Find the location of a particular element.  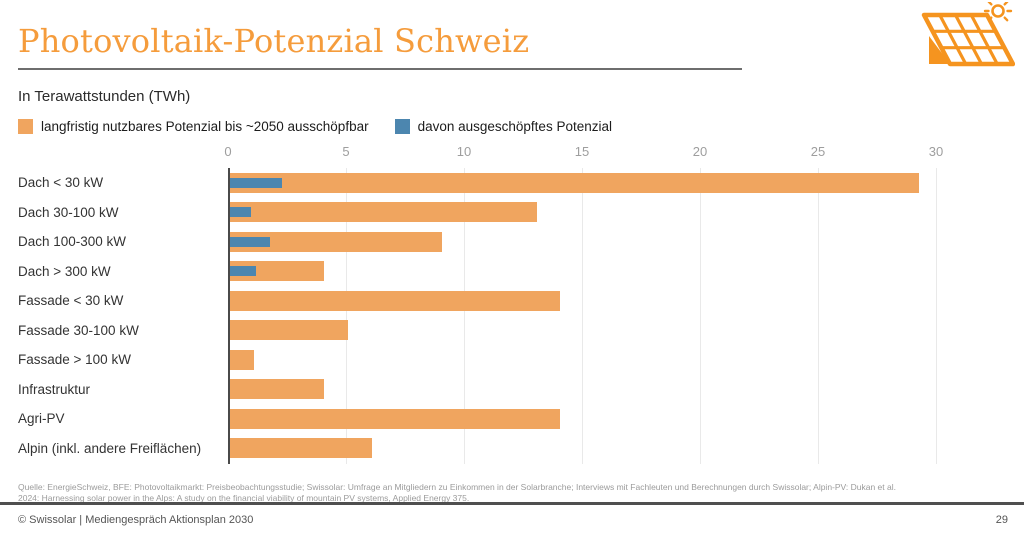

x-tick-label: 30 is located at coordinates (936, 151).